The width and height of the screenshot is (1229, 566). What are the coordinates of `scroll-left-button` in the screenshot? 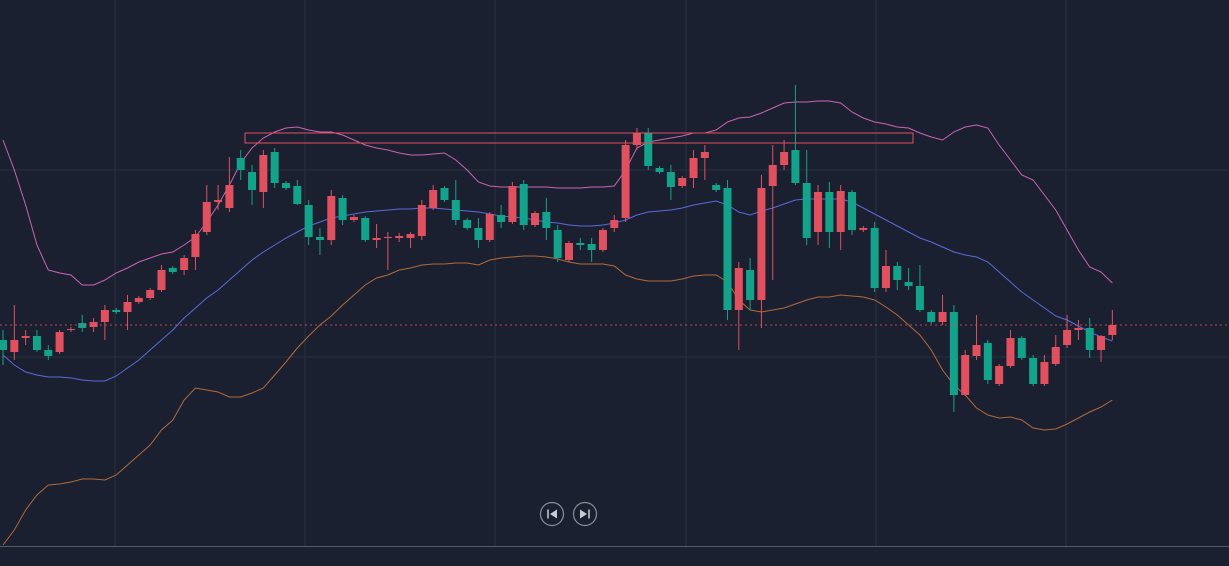 It's located at (552, 514).